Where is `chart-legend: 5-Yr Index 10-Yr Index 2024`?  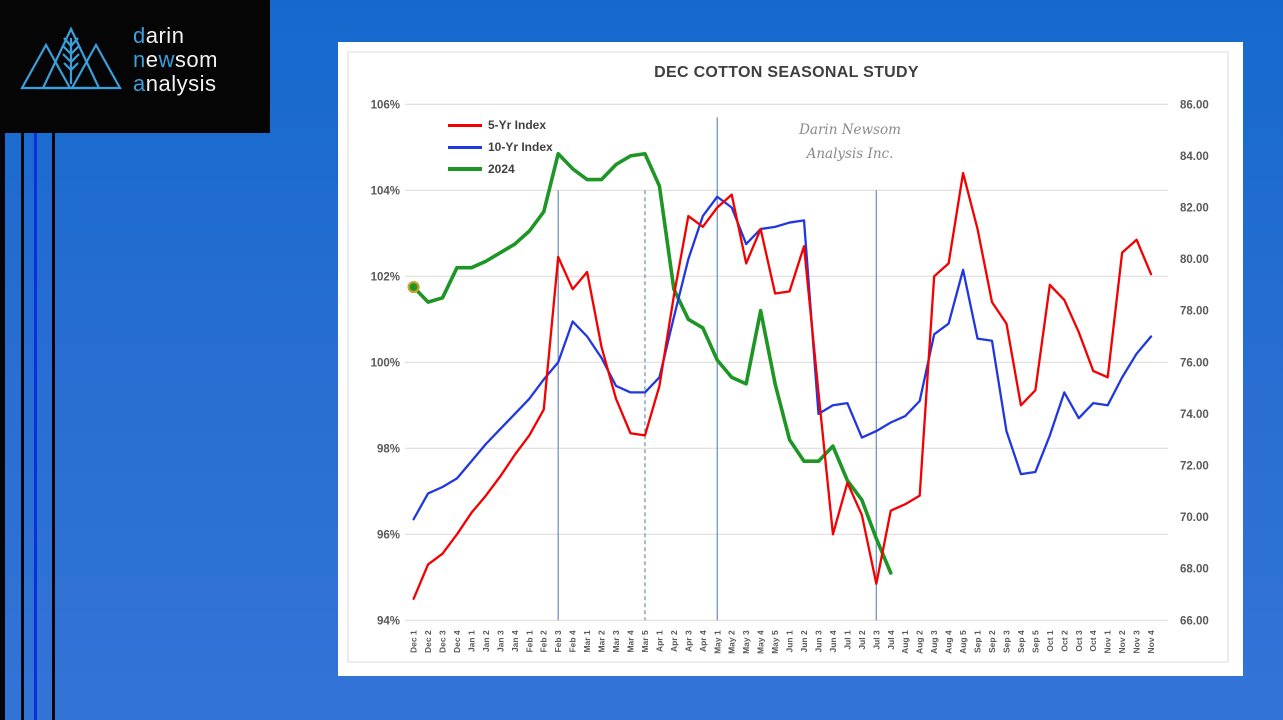
chart-legend: 5-Yr Index 10-Yr Index 2024 is located at coordinates (500, 147).